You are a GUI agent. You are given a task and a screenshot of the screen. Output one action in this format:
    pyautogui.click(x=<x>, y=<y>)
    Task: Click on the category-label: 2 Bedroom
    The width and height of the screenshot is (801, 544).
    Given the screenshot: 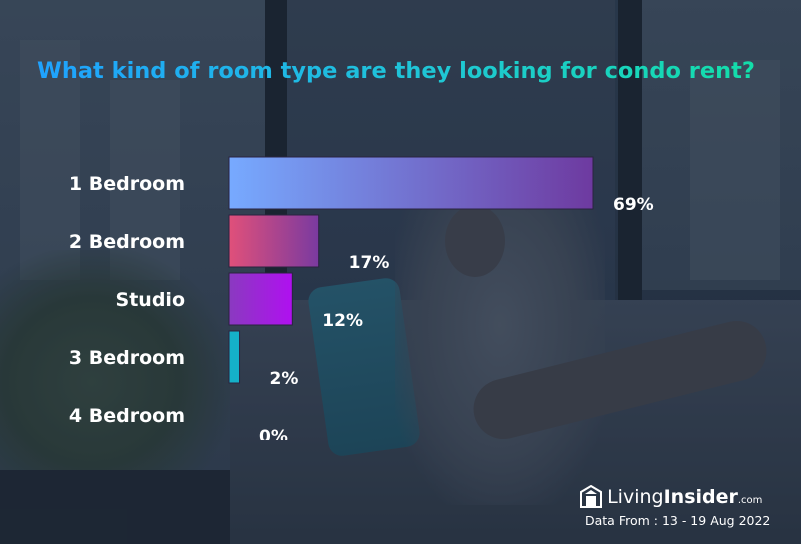 What is the action you would take?
    pyautogui.click(x=127, y=242)
    